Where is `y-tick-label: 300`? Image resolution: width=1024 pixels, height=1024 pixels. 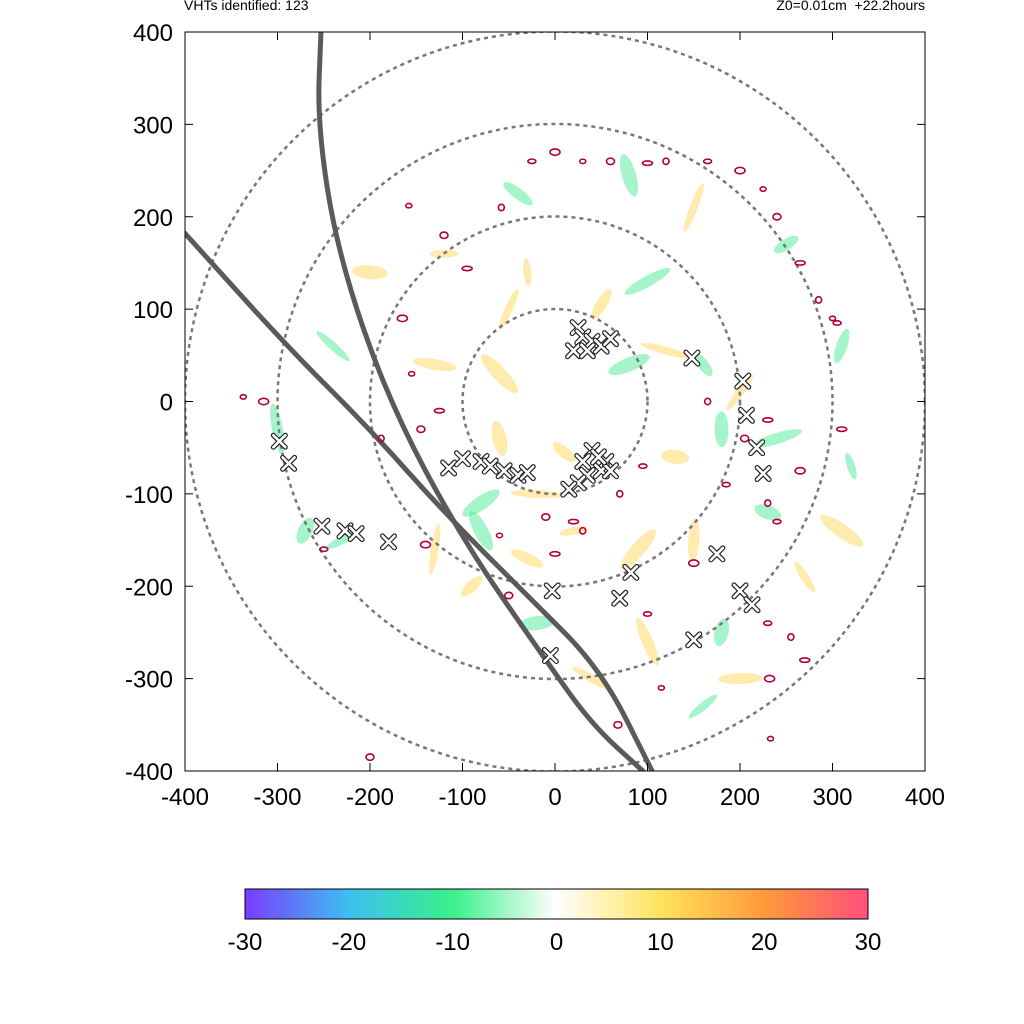
y-tick-label: 300 is located at coordinates (153, 125).